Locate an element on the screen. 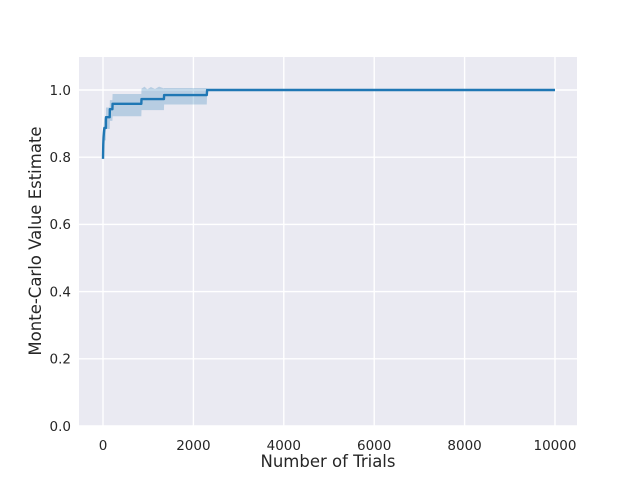 The height and width of the screenshot is (480, 640). x-axis-label: Number of Trials is located at coordinates (328, 461).